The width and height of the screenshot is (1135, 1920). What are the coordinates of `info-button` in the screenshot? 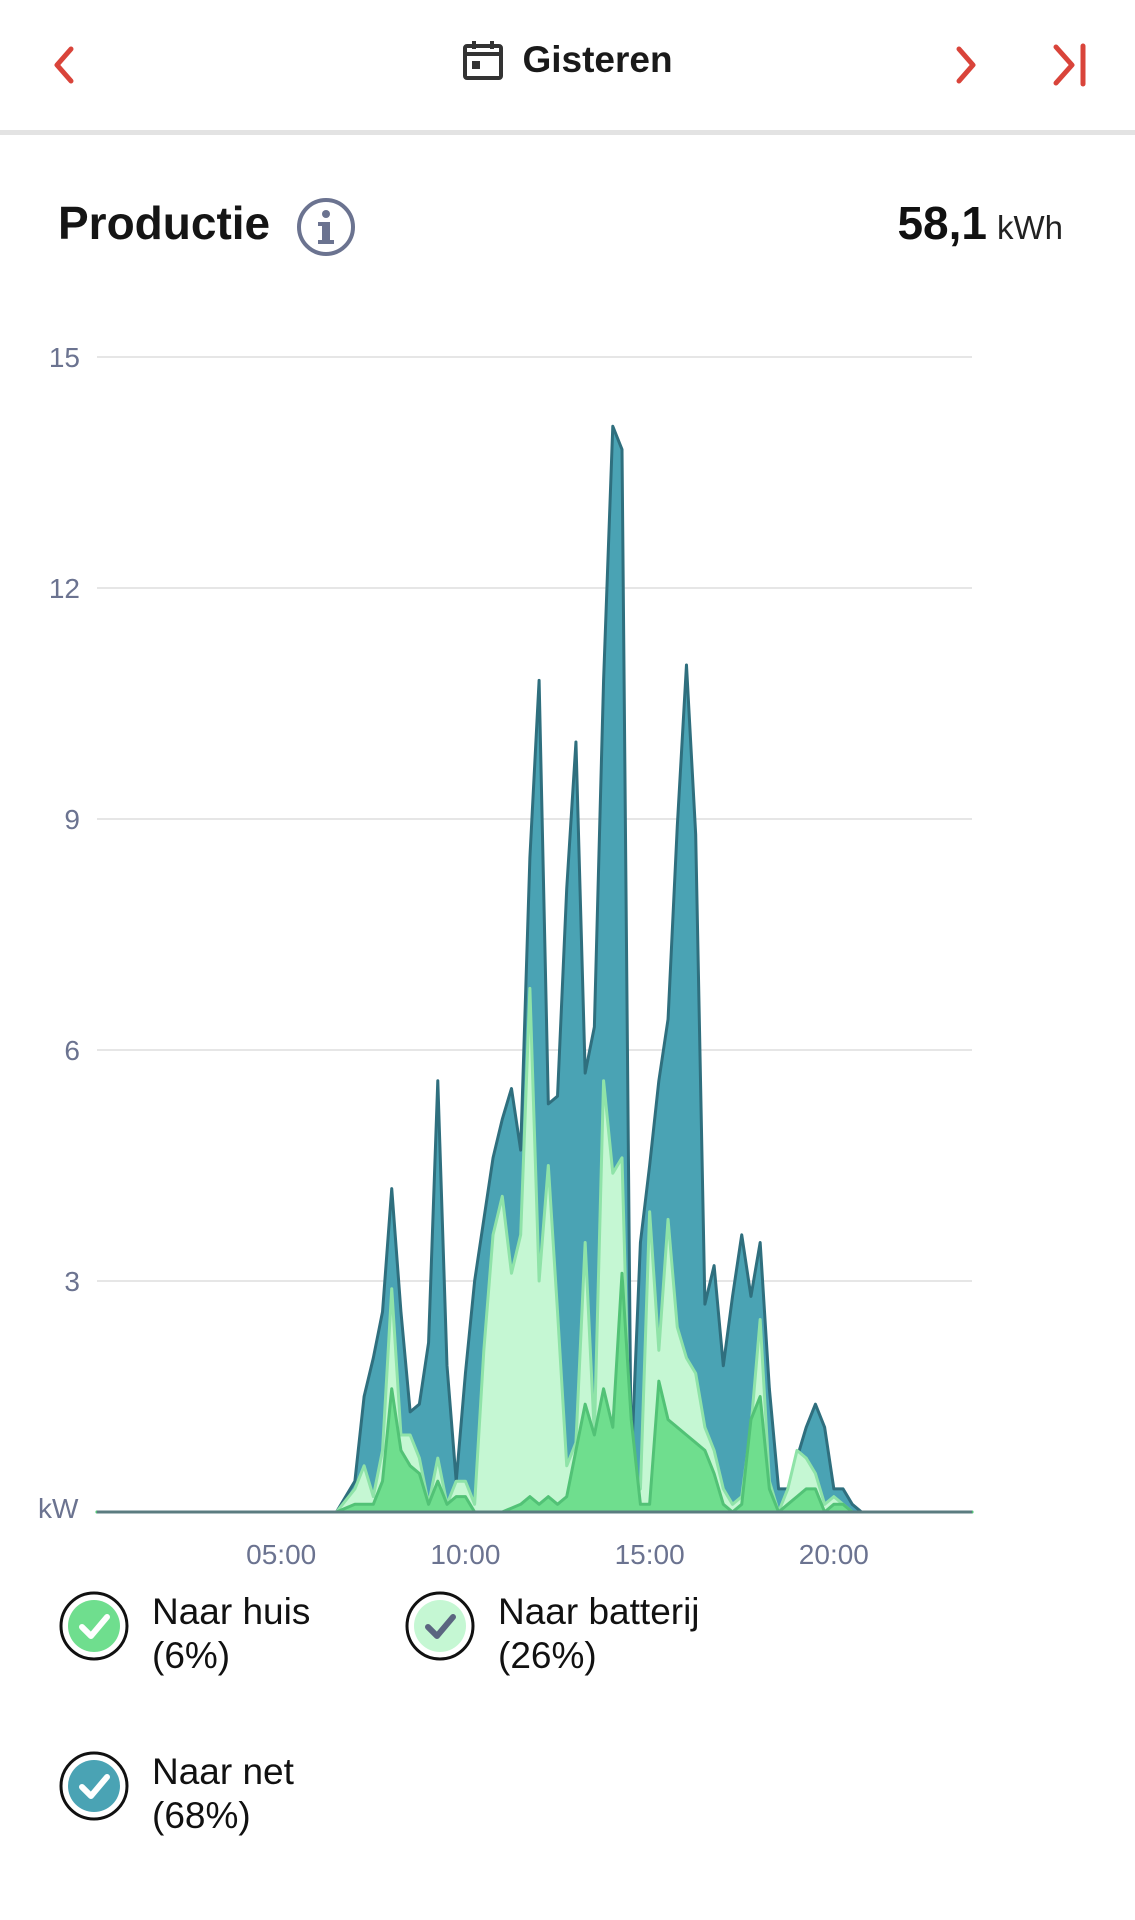 It's located at (326, 227).